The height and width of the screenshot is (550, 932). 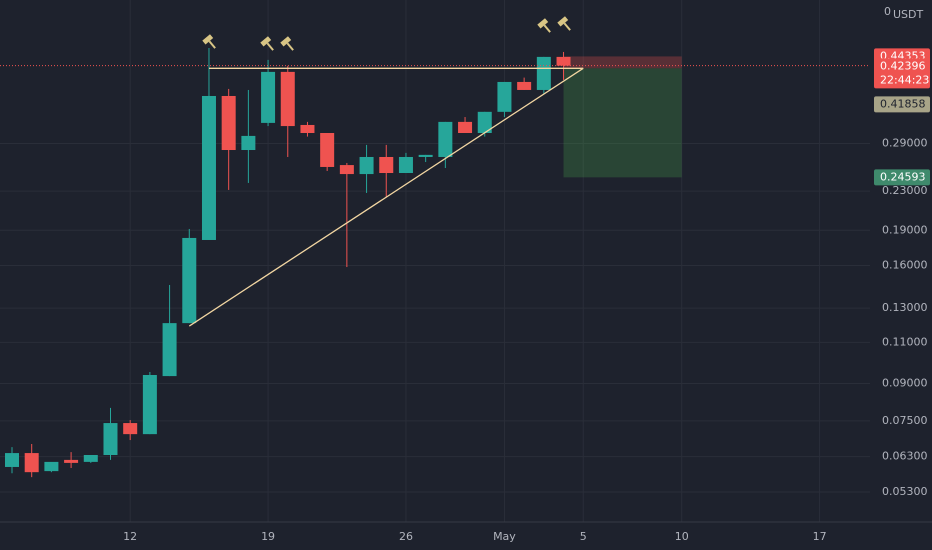 I want to click on y-tick-label: 0.05300, so click(x=905, y=491).